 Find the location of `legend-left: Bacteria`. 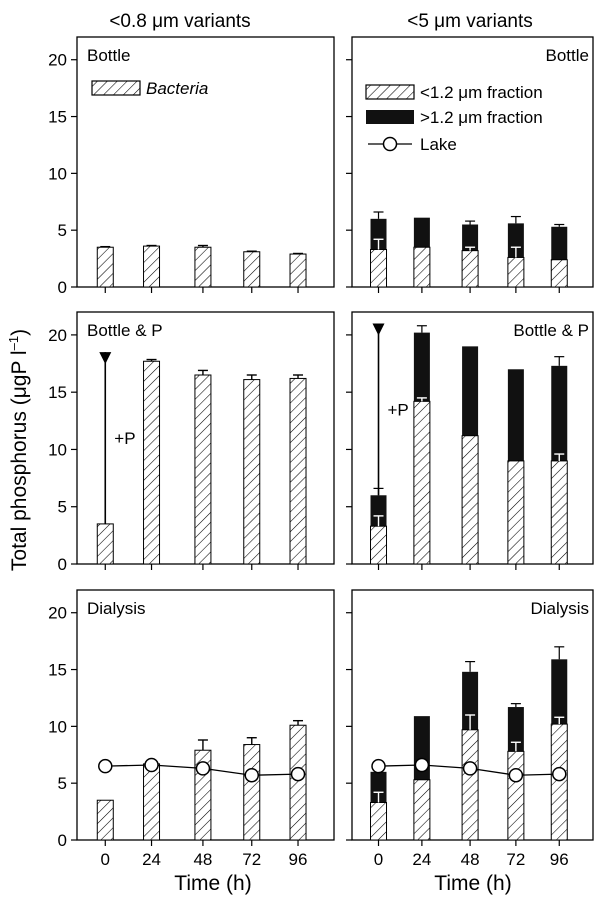

legend-left: Bacteria is located at coordinates (149, 88).